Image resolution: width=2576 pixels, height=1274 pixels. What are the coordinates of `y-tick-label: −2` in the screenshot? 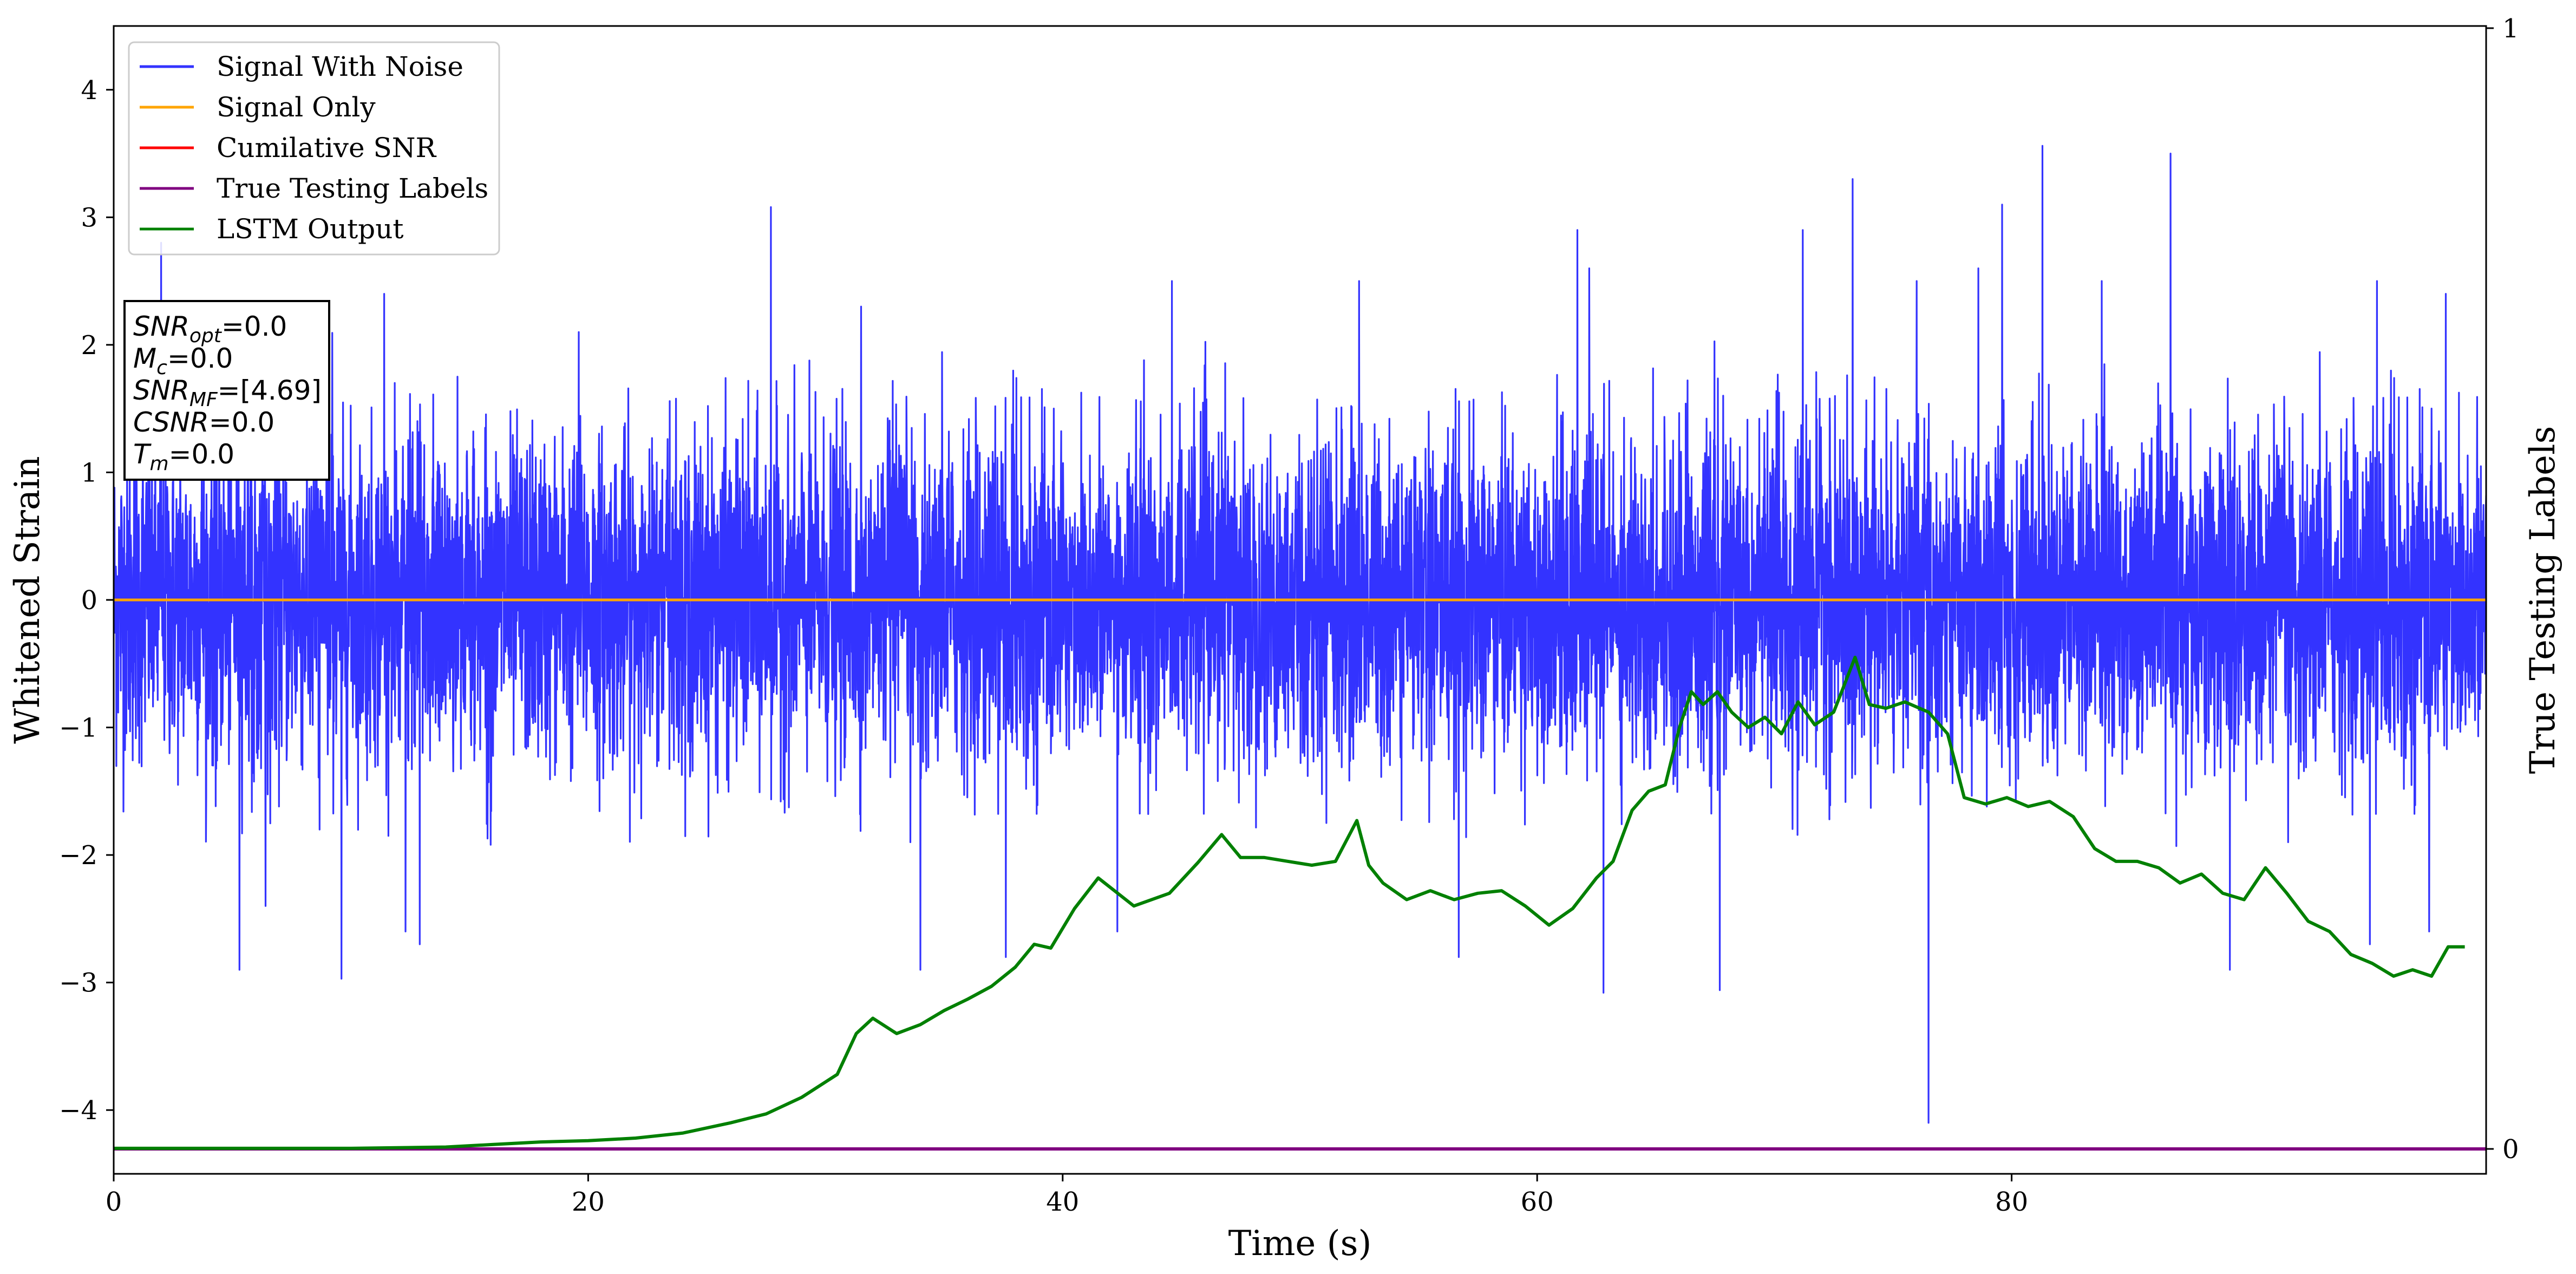 It's located at (78, 855).